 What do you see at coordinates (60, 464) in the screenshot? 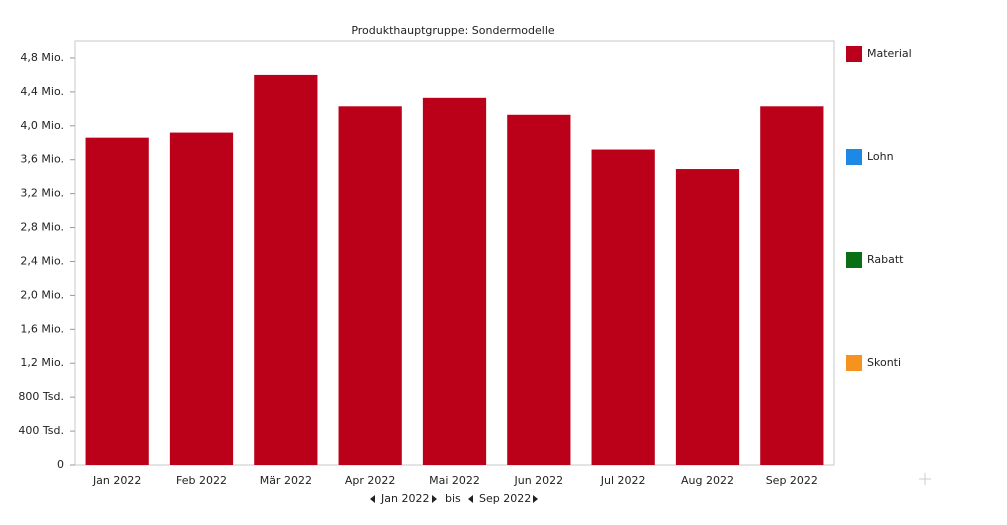
I see `y-tick-label: 0` at bounding box center [60, 464].